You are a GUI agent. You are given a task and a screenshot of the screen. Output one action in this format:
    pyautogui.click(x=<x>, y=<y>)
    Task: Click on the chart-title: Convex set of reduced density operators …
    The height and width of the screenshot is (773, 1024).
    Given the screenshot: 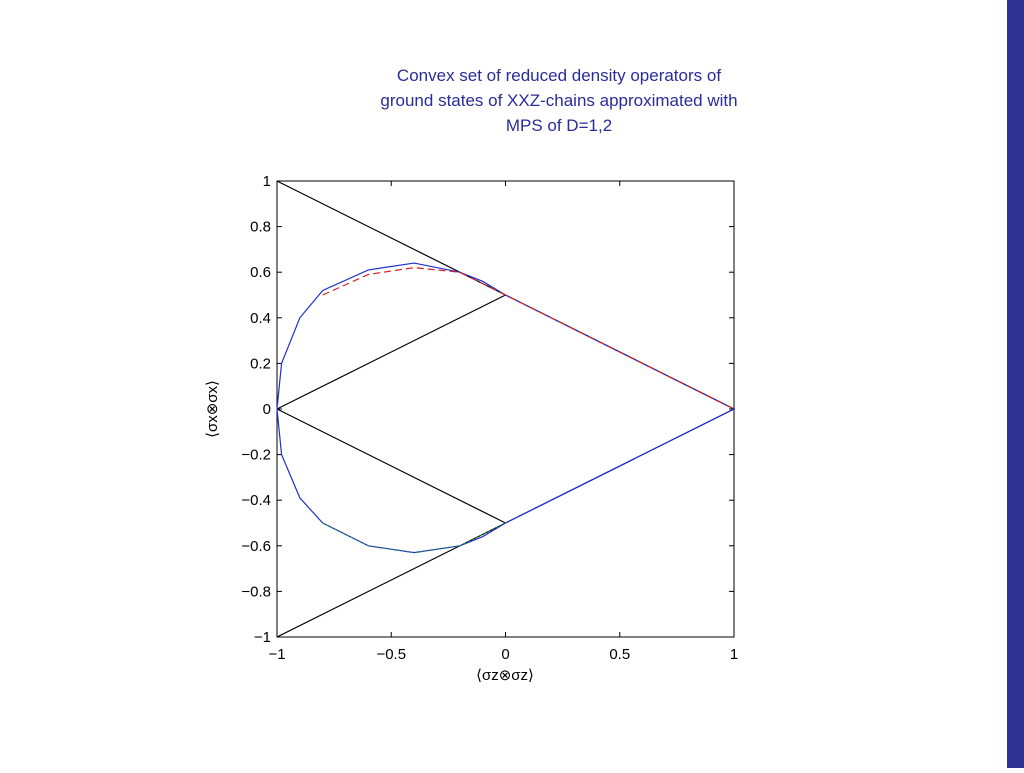 What is the action you would take?
    pyautogui.click(x=559, y=75)
    